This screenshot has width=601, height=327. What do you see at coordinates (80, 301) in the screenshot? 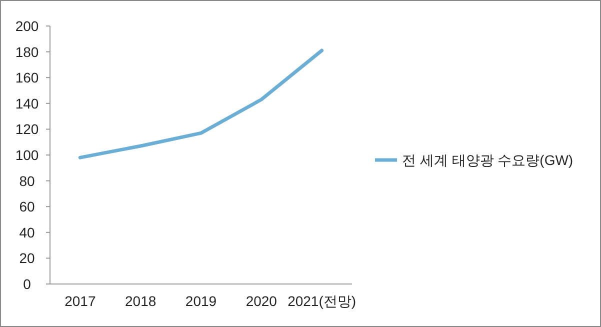
I see `x-tick-label: 2017` at bounding box center [80, 301].